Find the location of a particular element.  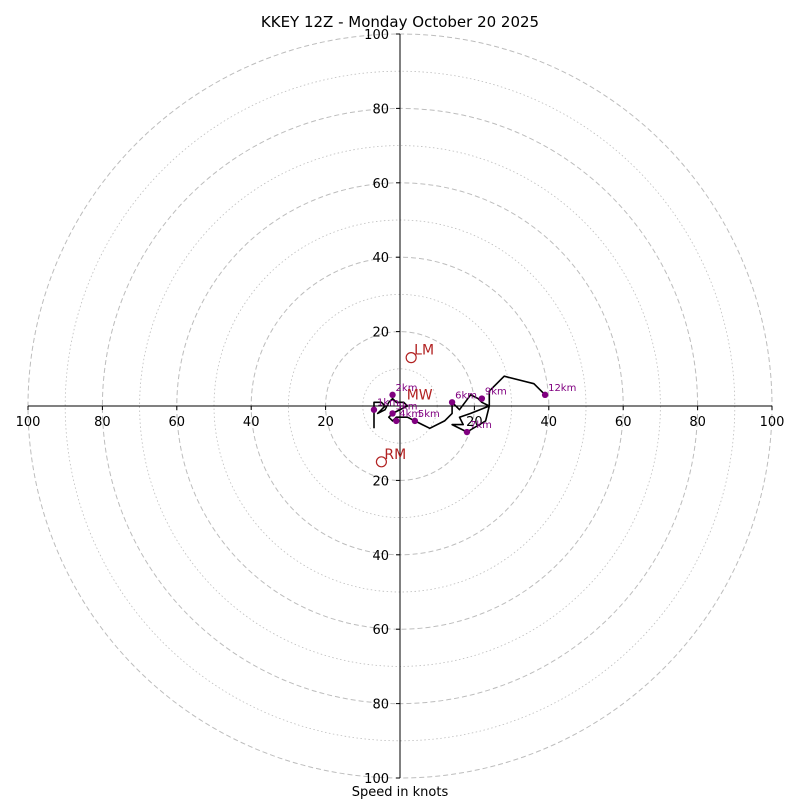

height-label-7km: 7km is located at coordinates (481, 425).